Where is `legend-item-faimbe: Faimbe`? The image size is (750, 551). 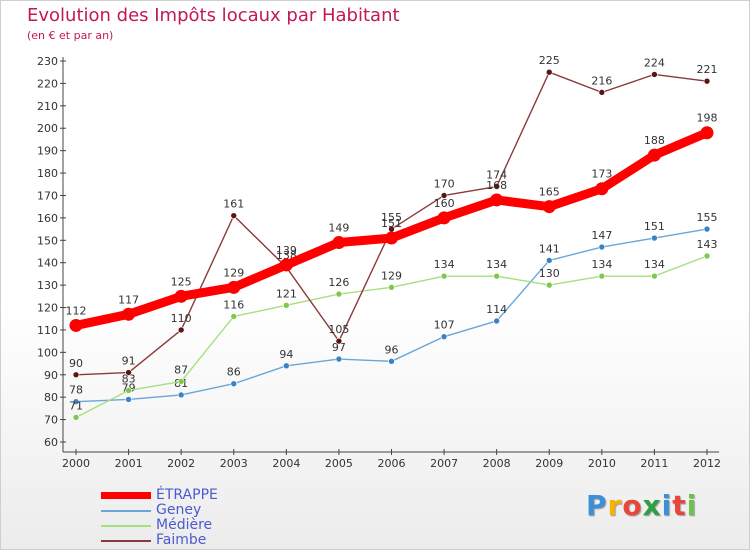
legend-item-faimbe: Faimbe is located at coordinates (231, 540).